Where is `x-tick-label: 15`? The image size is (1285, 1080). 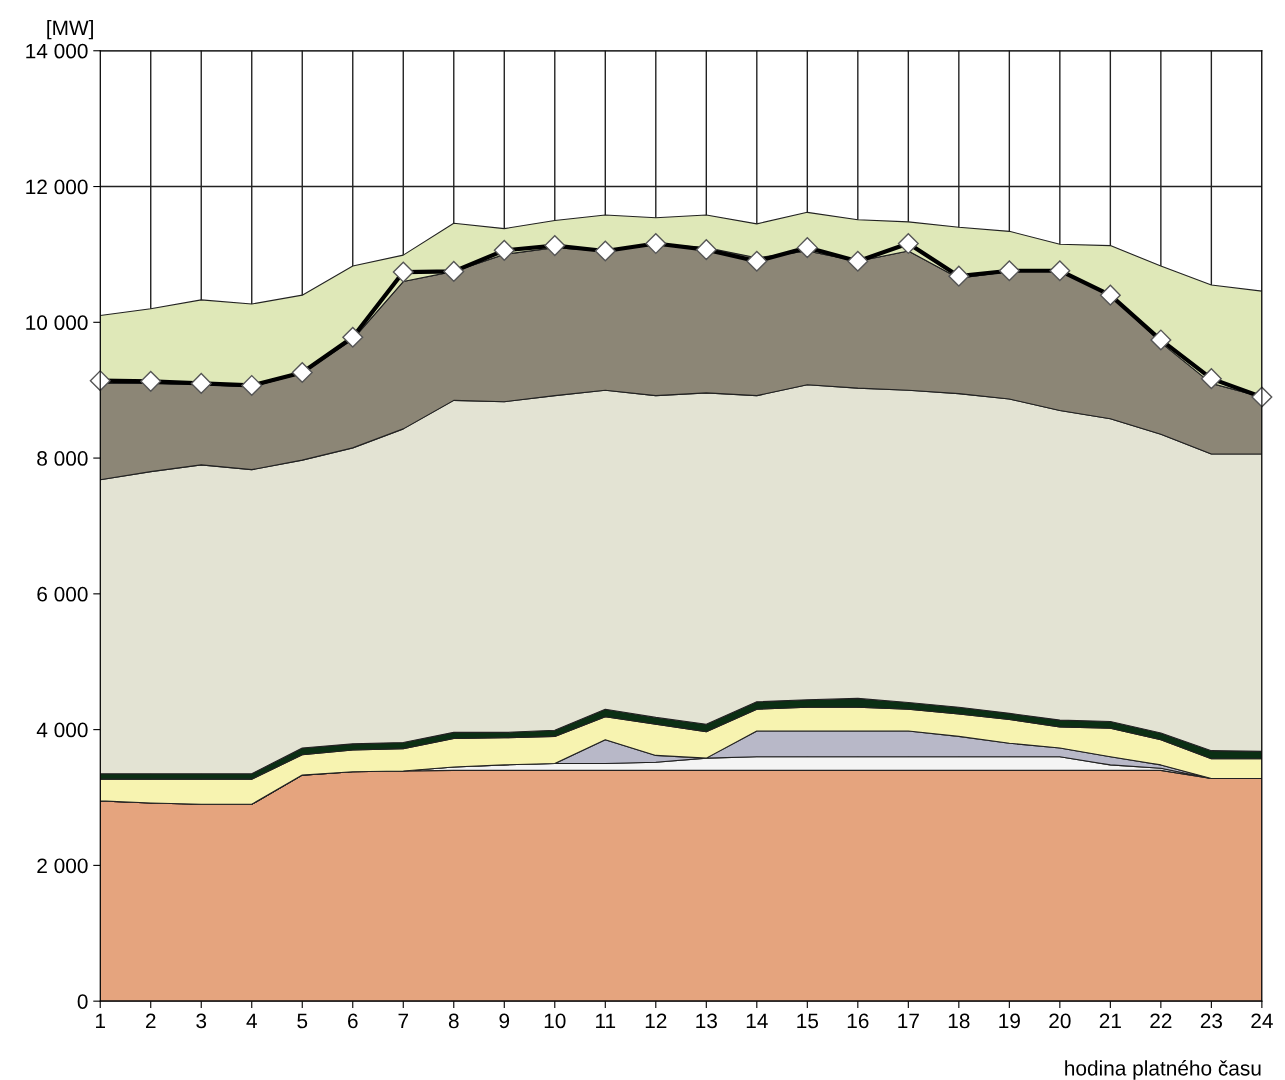
x-tick-label: 15 is located at coordinates (808, 1021).